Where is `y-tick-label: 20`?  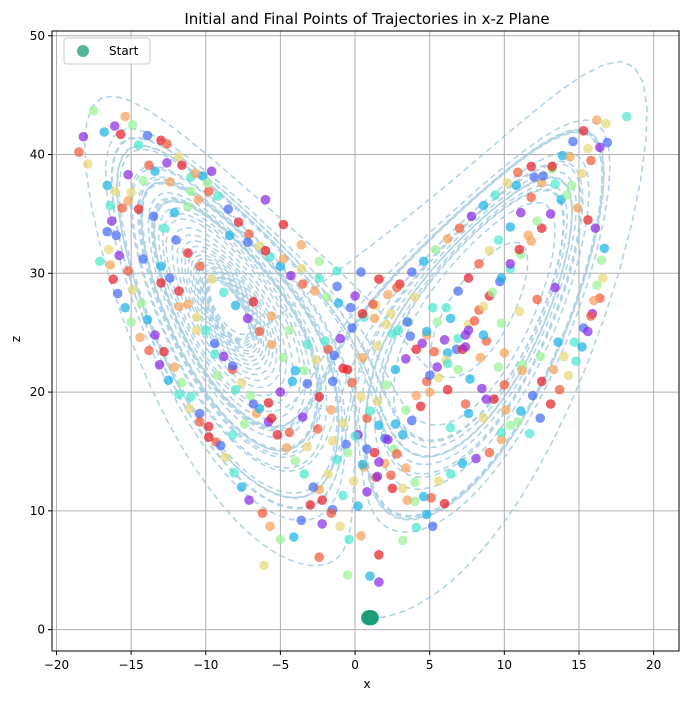
y-tick-label: 20 is located at coordinates (37, 392).